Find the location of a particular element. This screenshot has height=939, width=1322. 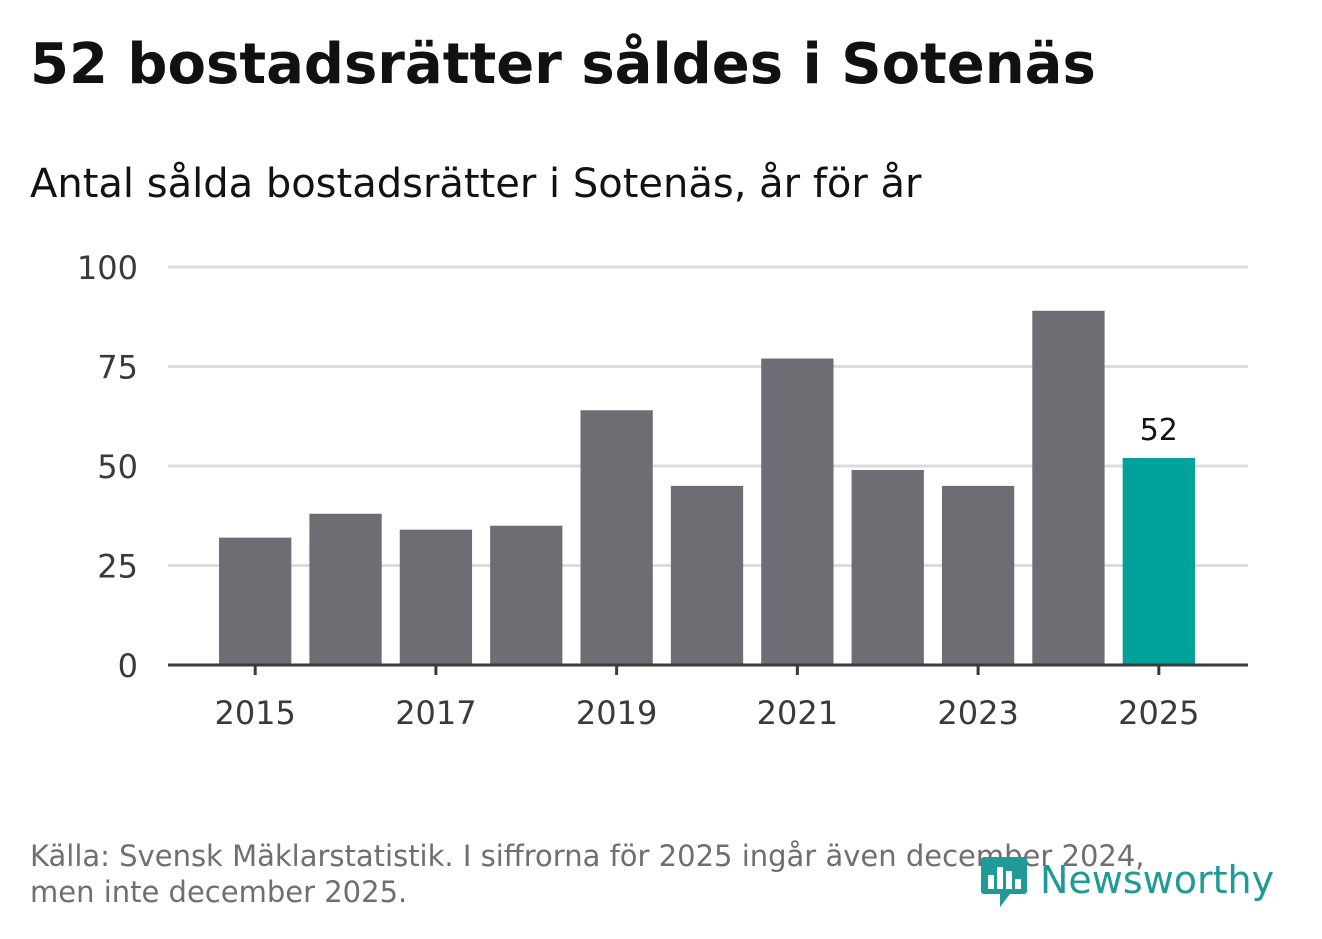

bar-2015 is located at coordinates (255, 601).